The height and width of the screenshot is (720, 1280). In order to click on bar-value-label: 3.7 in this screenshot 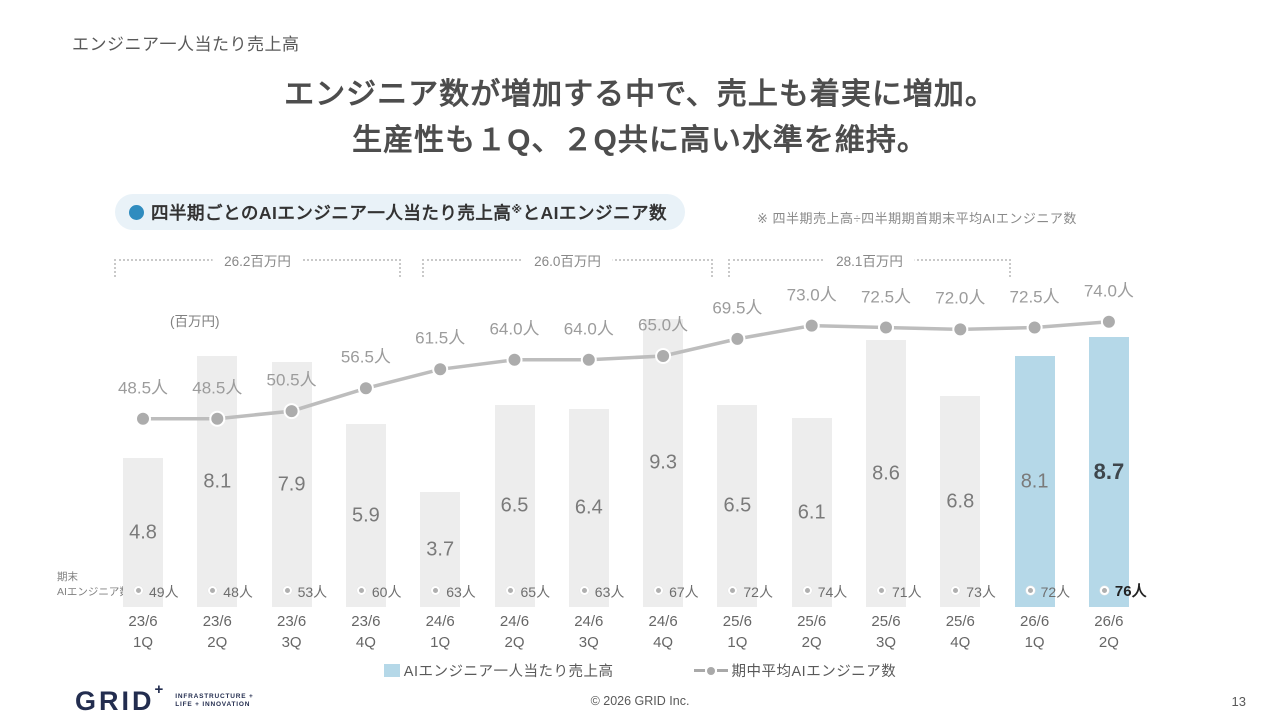, I will do `click(440, 549)`.